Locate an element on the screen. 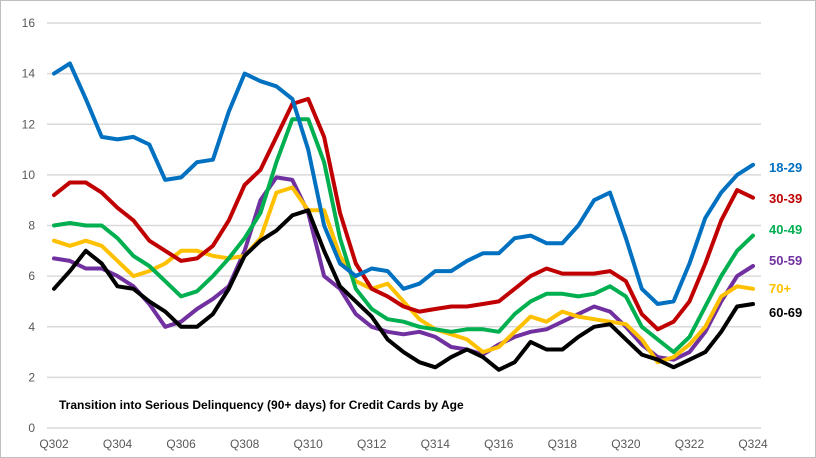  y-tick-label: 2 is located at coordinates (31, 377).